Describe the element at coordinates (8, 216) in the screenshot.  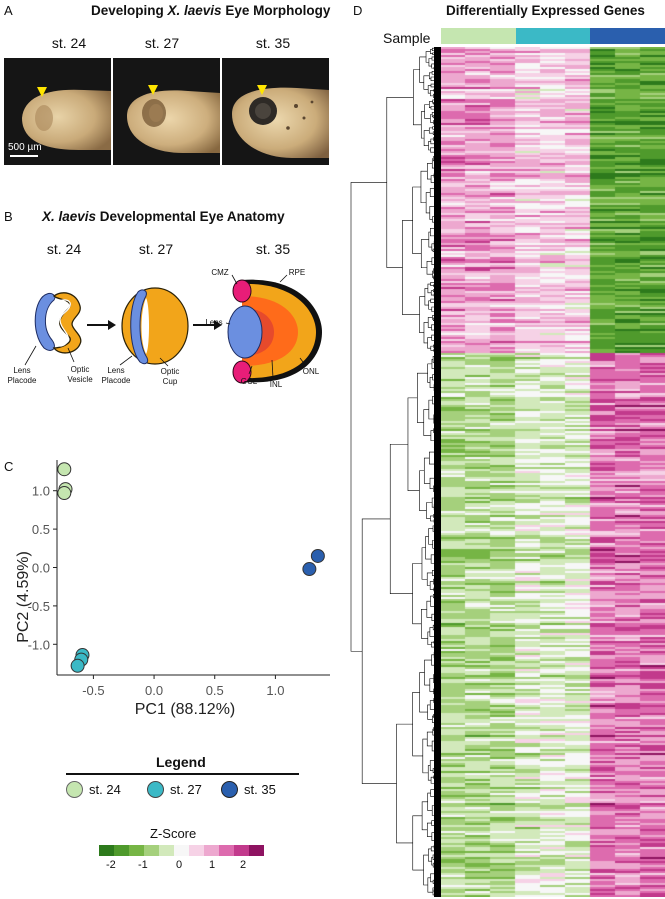
I see `panel-b-letter: B` at that location.